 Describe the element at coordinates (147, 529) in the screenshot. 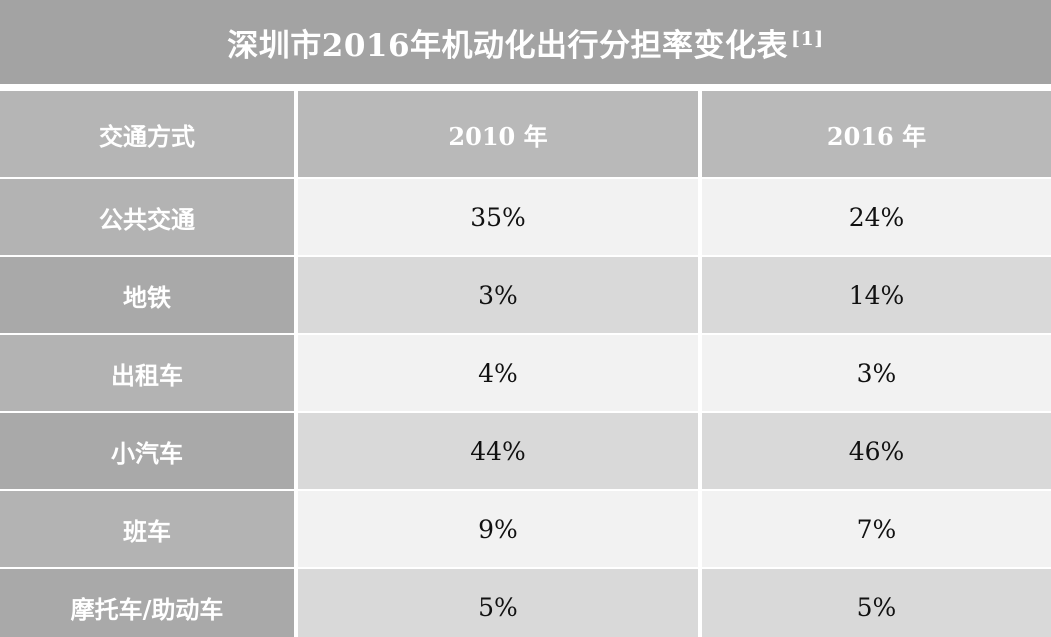

I see `row-label-shuttle-bus: 班车` at that location.